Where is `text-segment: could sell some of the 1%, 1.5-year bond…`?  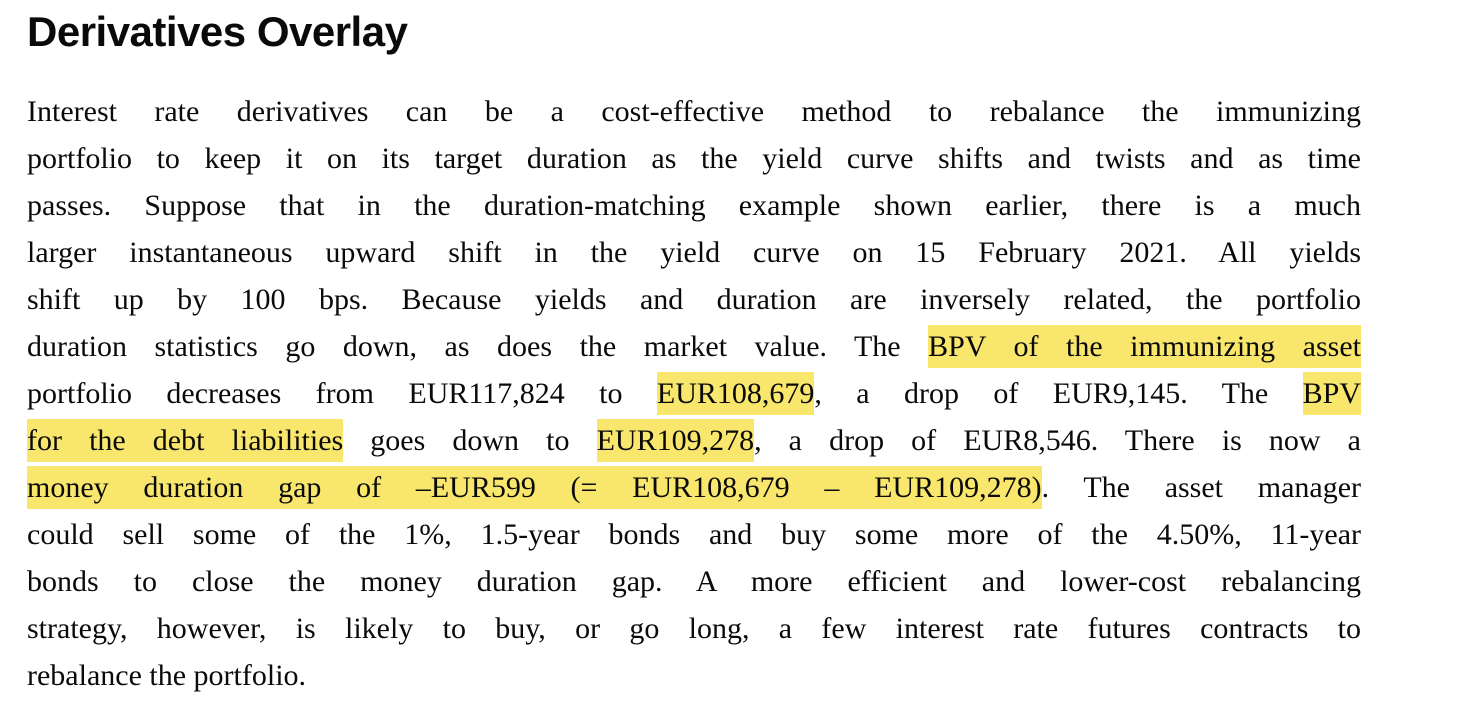
text-segment: could sell some of the 1%, 1.5-year bond… is located at coordinates (694, 534).